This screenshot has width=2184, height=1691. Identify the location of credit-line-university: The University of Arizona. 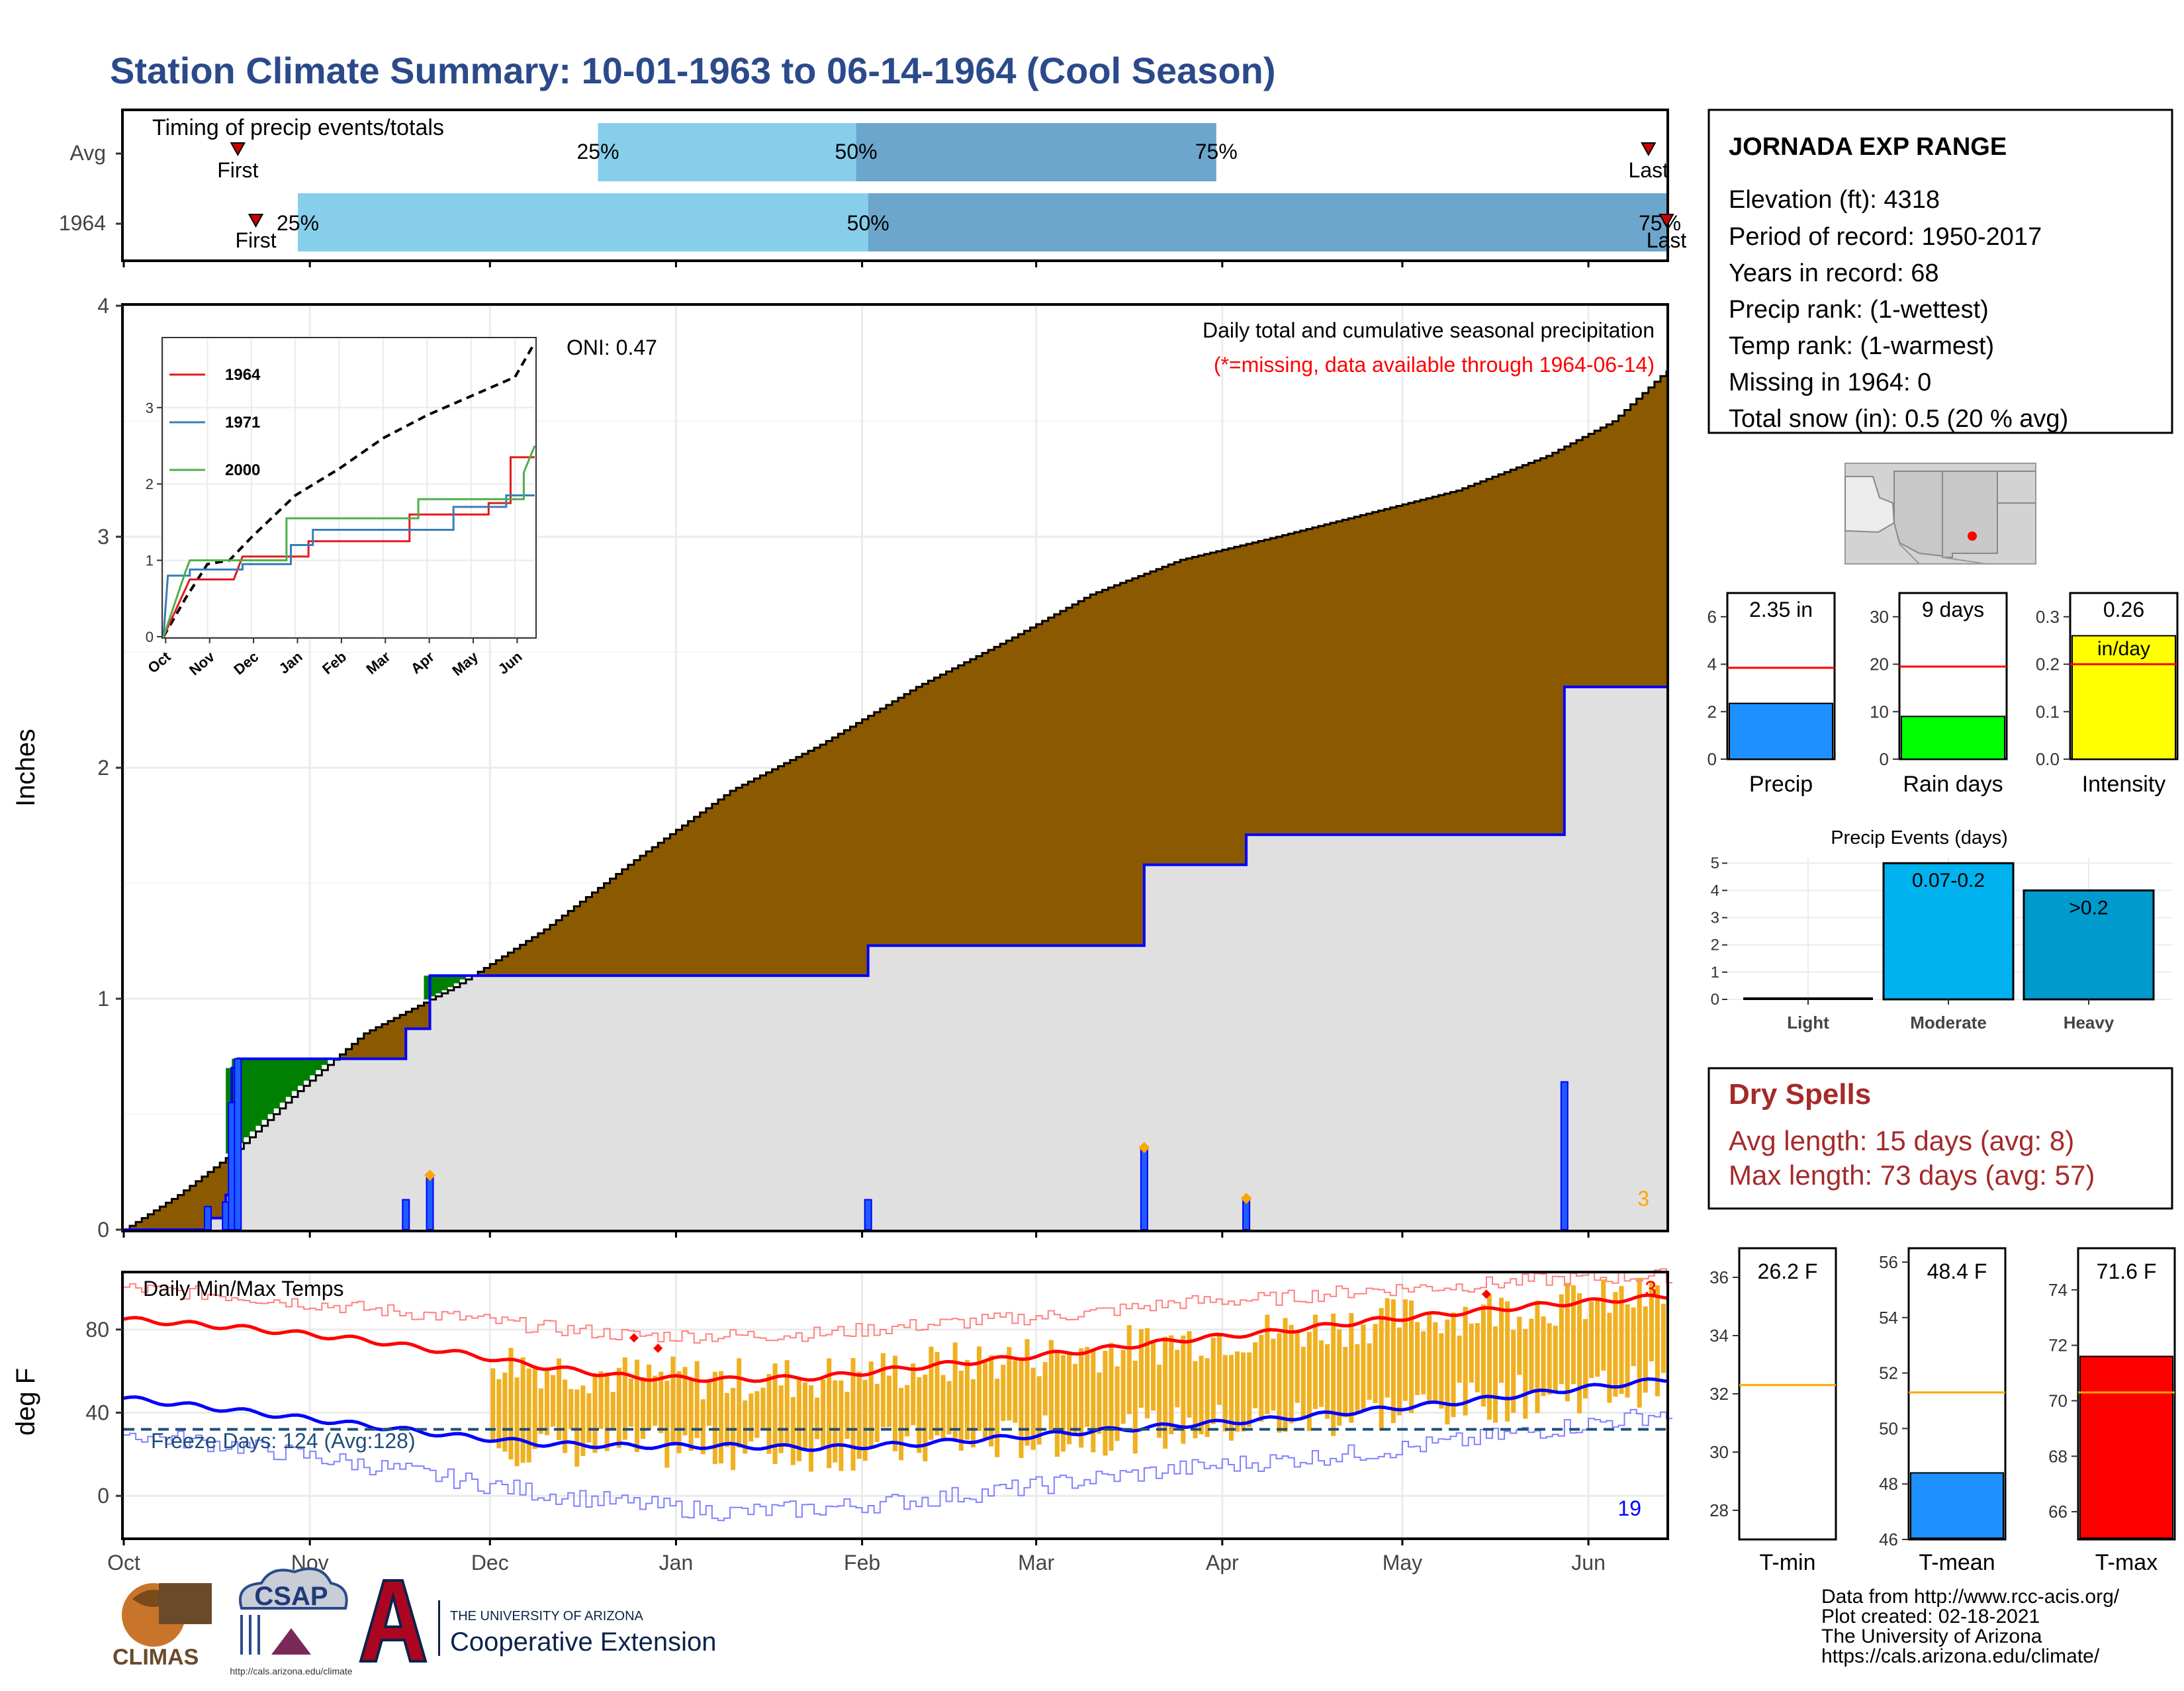
(1931, 1636).